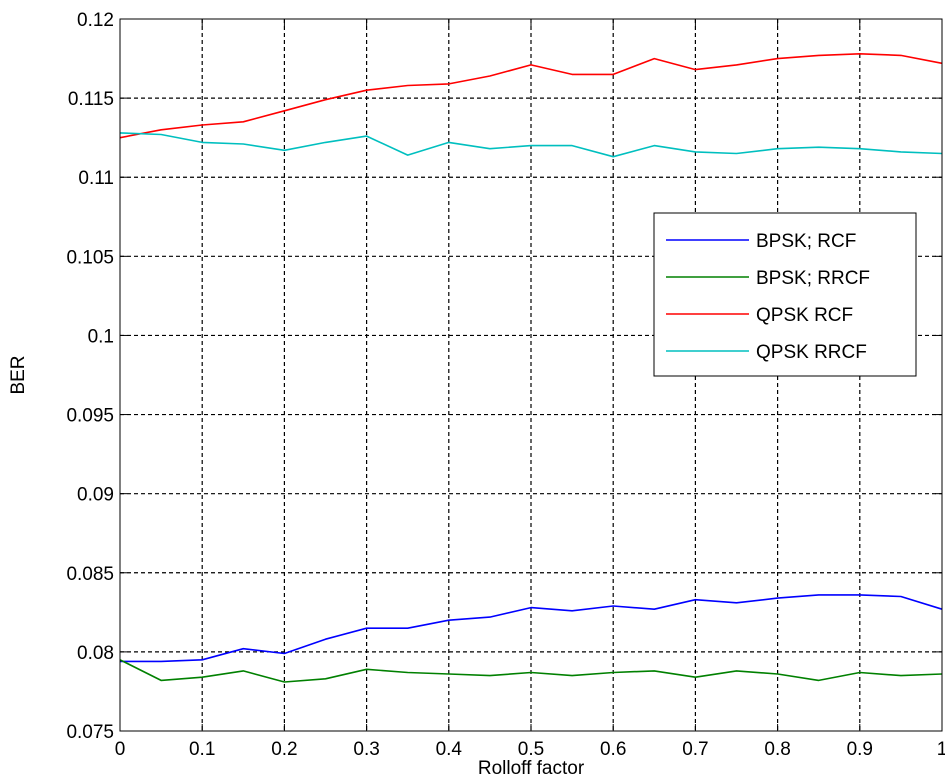  What do you see at coordinates (90, 574) in the screenshot?
I see `y-tick-label: 0.085` at bounding box center [90, 574].